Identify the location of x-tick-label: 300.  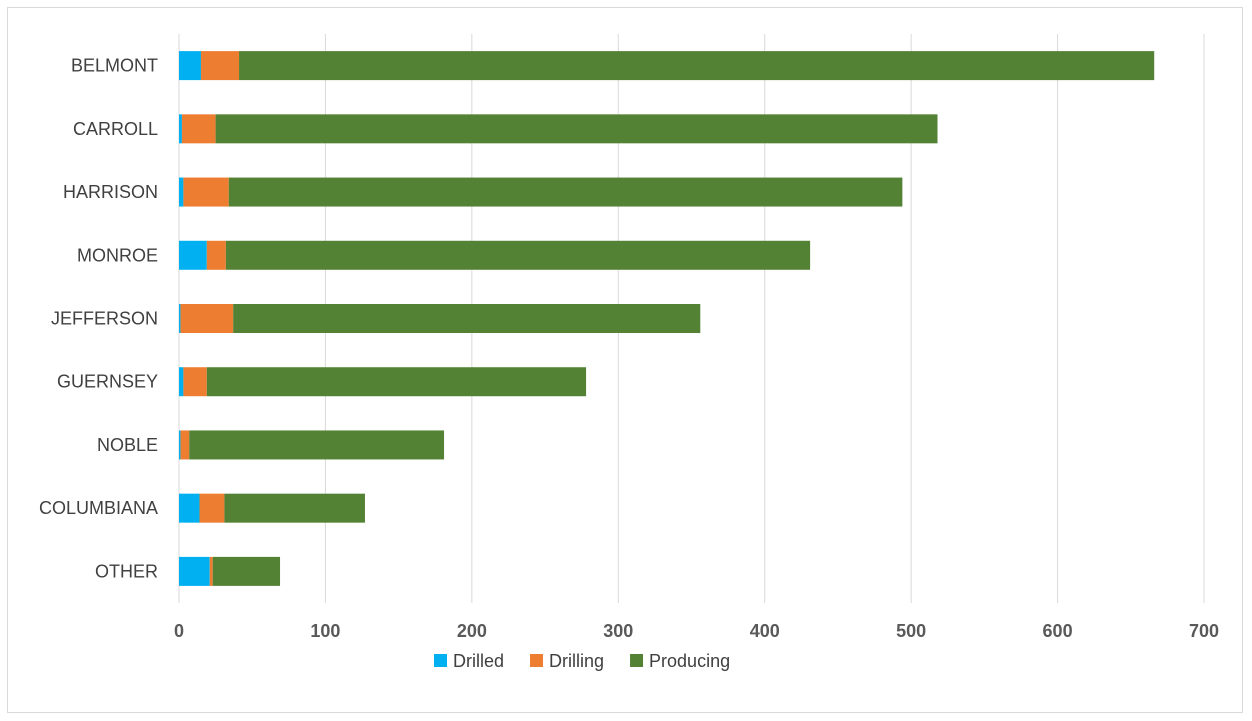
(618, 631).